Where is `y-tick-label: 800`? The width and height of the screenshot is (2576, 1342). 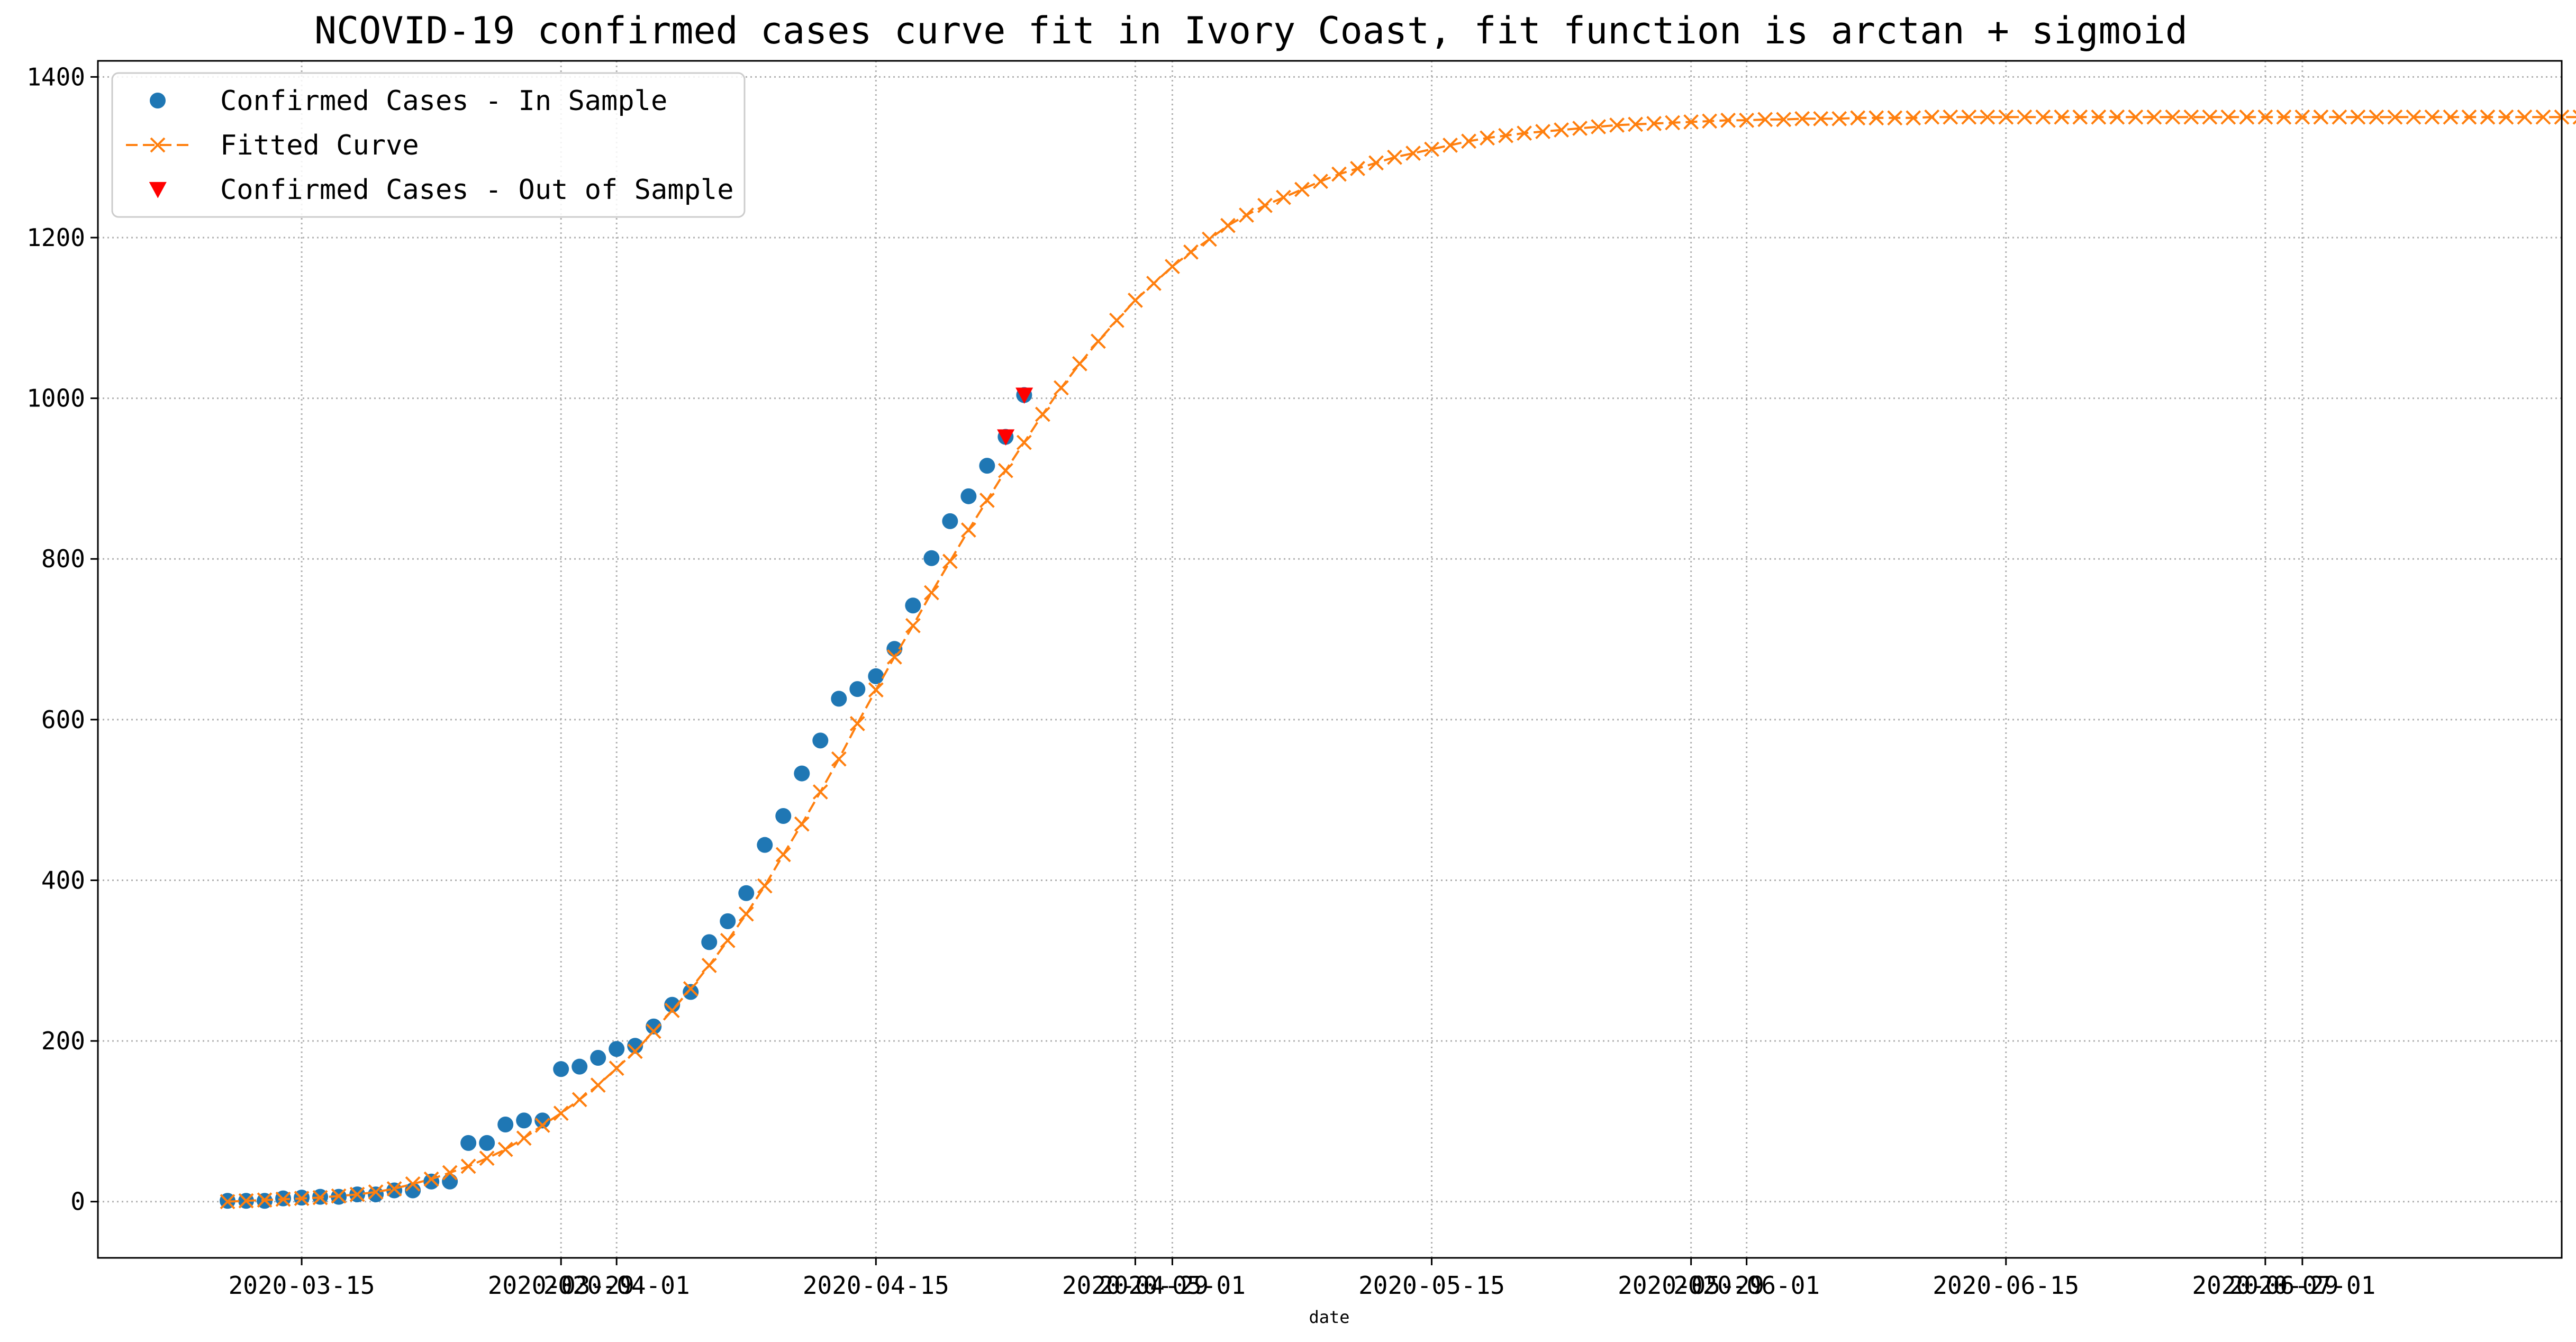
y-tick-label: 800 is located at coordinates (63, 559).